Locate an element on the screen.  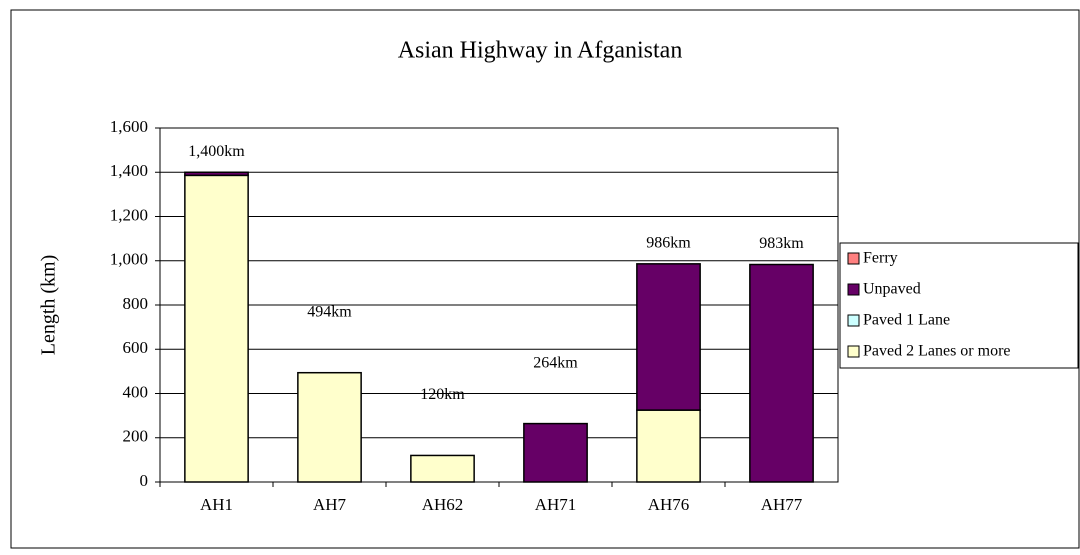
legend-label: Ferry is located at coordinates (880, 258).